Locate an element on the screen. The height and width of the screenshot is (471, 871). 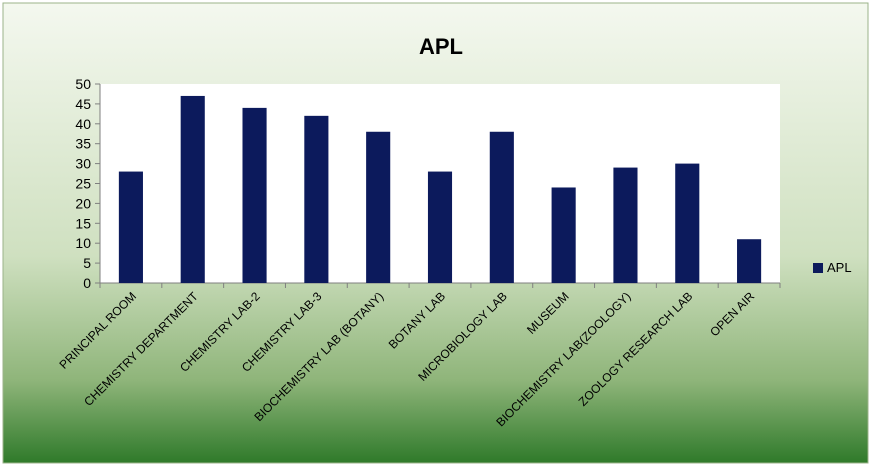
y-tick-label: 25 is located at coordinates (83, 184).